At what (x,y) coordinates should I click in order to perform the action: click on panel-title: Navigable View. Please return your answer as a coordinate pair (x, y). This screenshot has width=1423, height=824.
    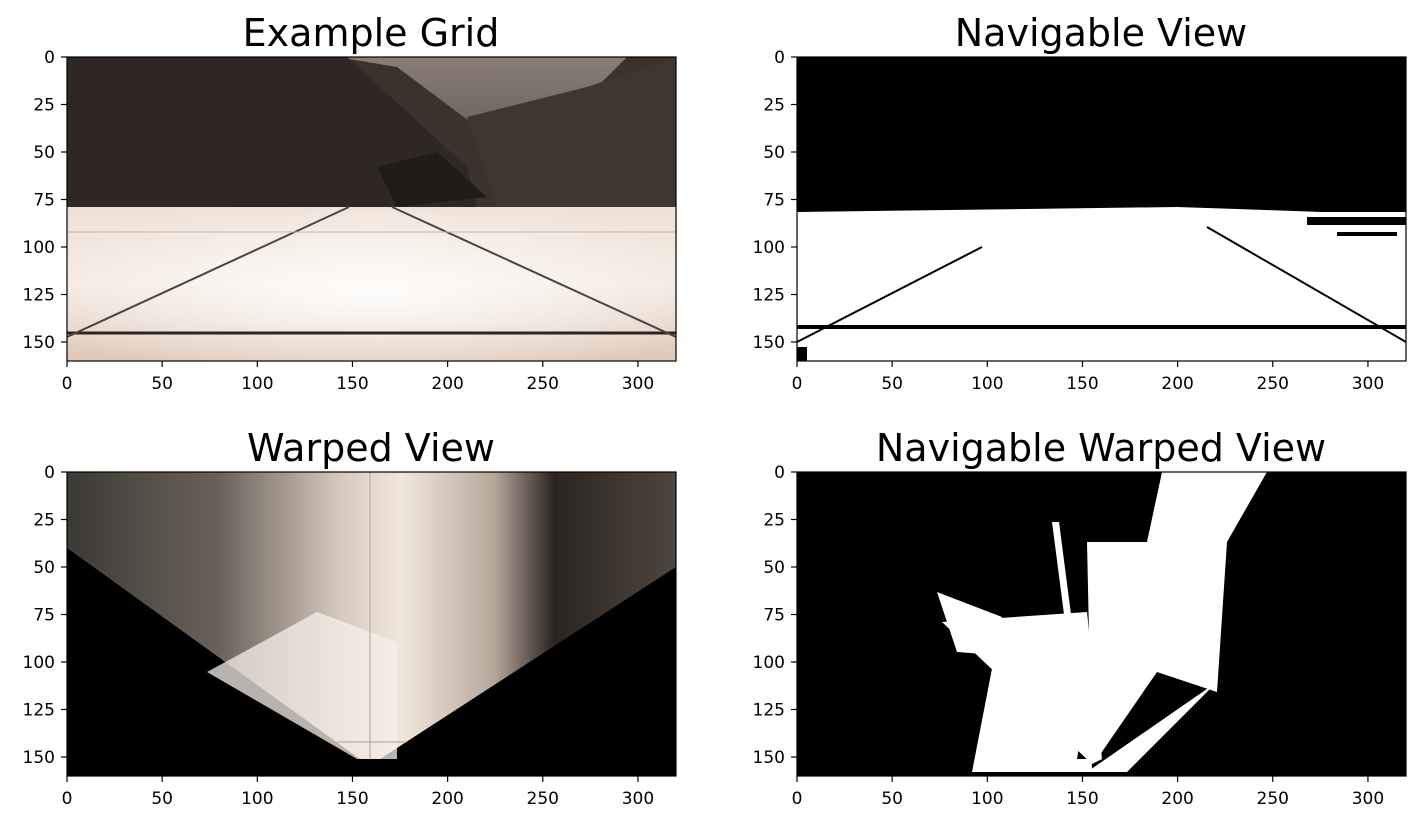
    Looking at the image, I should click on (1101, 33).